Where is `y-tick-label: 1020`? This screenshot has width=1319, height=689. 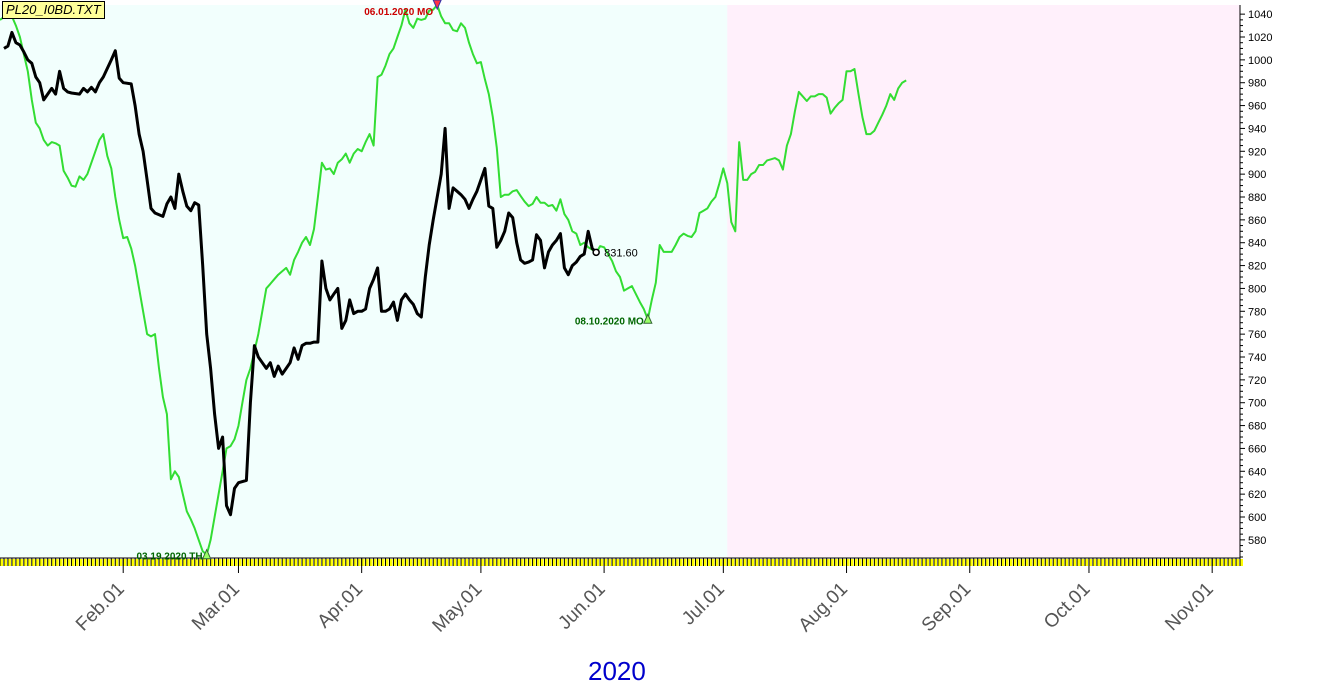 y-tick-label: 1020 is located at coordinates (1260, 38).